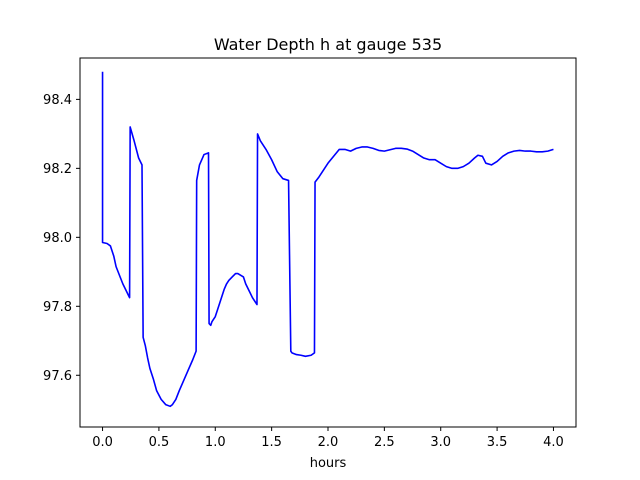 The image size is (640, 480). I want to click on y-tick-label: 97.6, so click(57, 376).